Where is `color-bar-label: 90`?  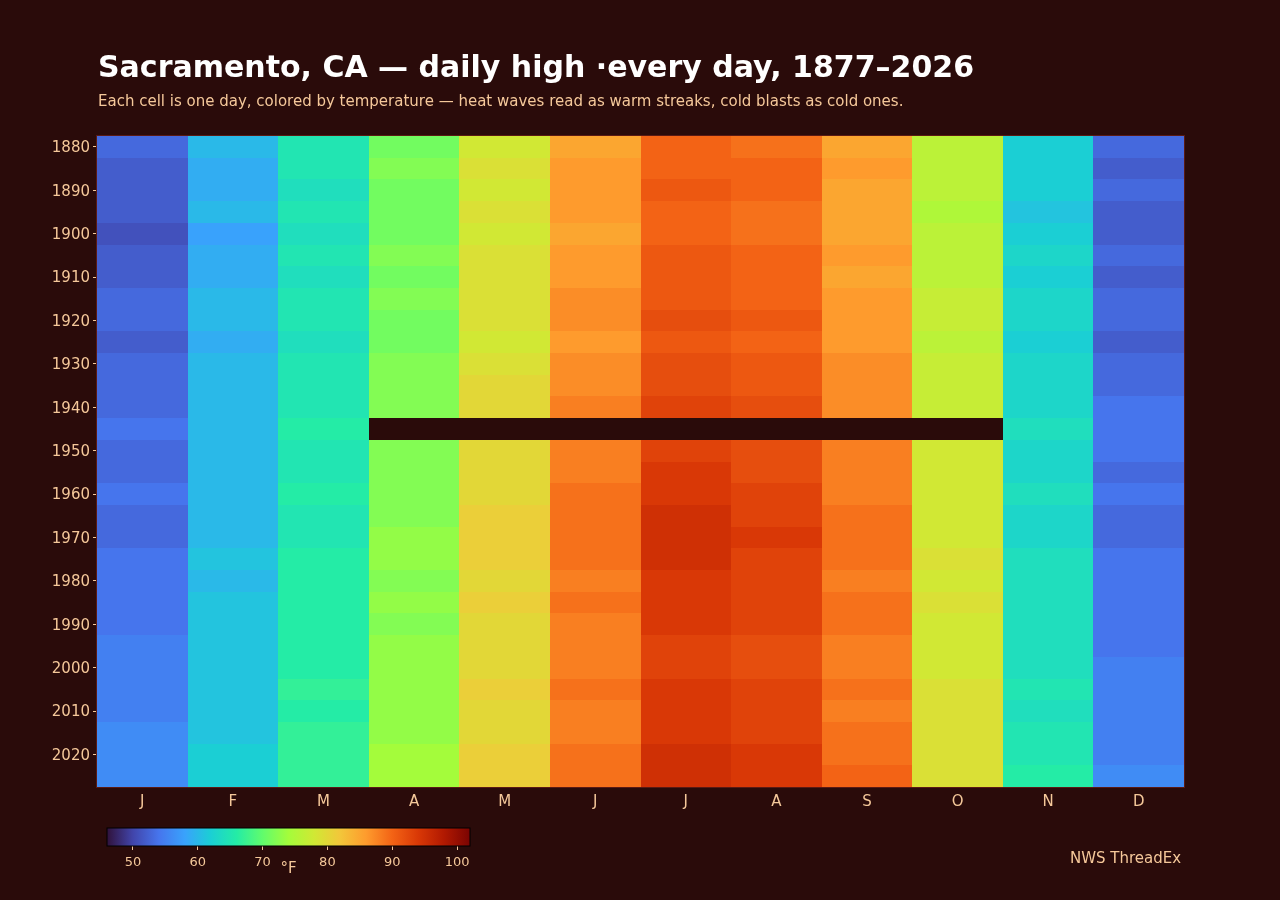
color-bar-label: 90 is located at coordinates (392, 861).